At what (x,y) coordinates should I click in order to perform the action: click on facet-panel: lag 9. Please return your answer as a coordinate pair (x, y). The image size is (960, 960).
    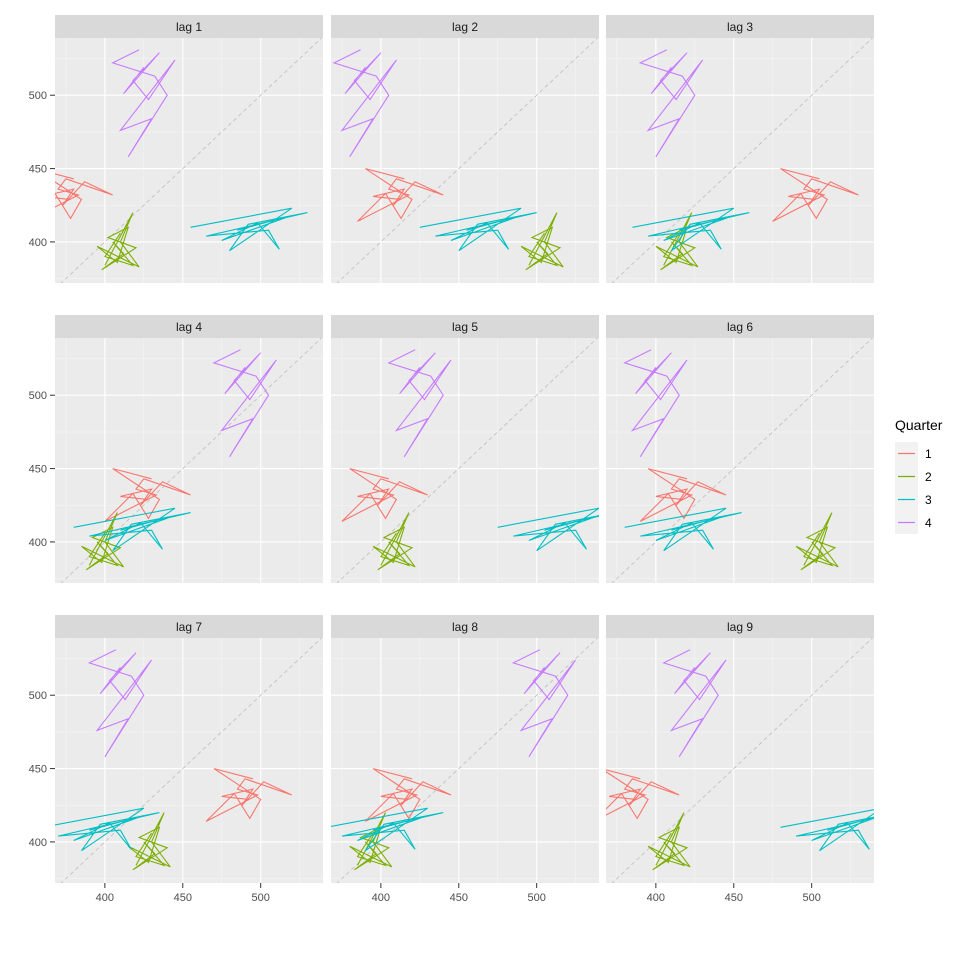
    Looking at the image, I should click on (740, 749).